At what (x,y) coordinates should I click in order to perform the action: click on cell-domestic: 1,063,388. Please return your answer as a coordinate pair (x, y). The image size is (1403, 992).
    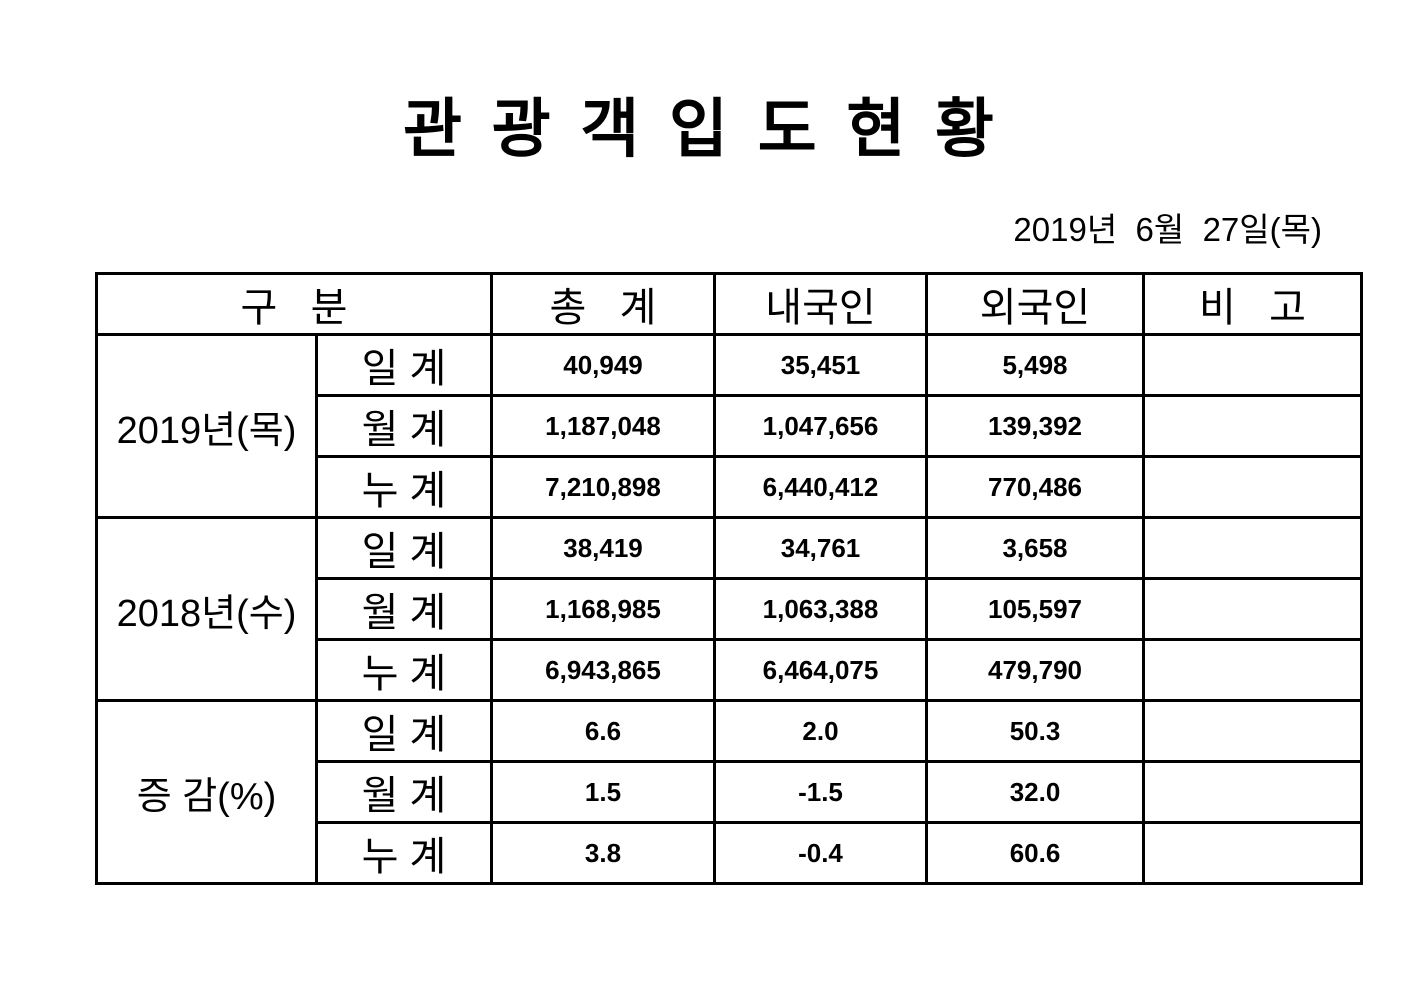
    Looking at the image, I should click on (820, 609).